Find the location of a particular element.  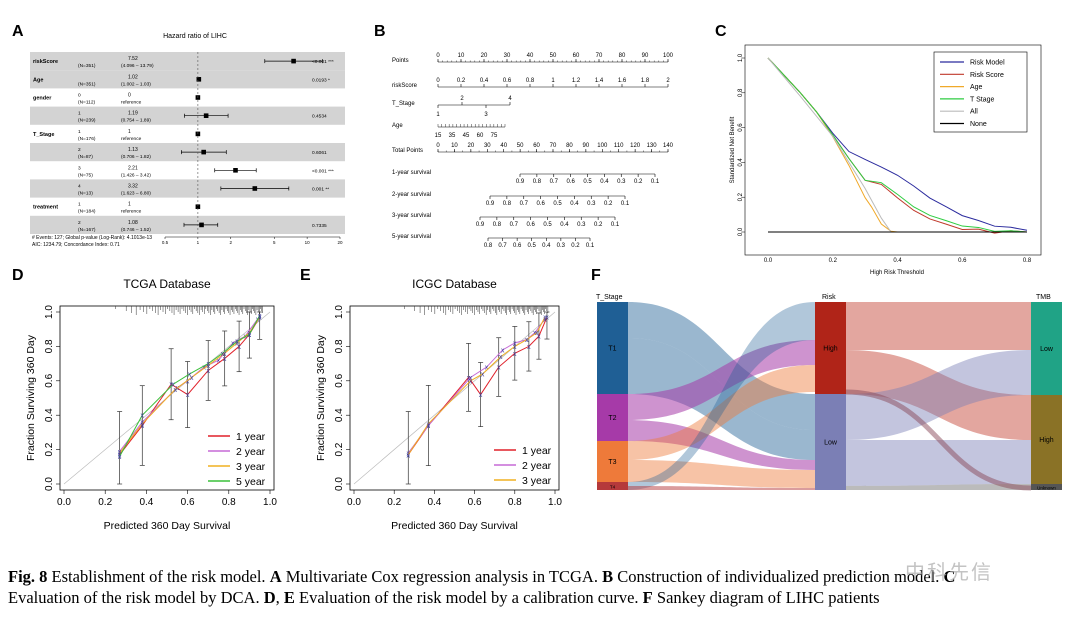

totalpoints-scale-tick-label: 60 is located at coordinates (536, 146).